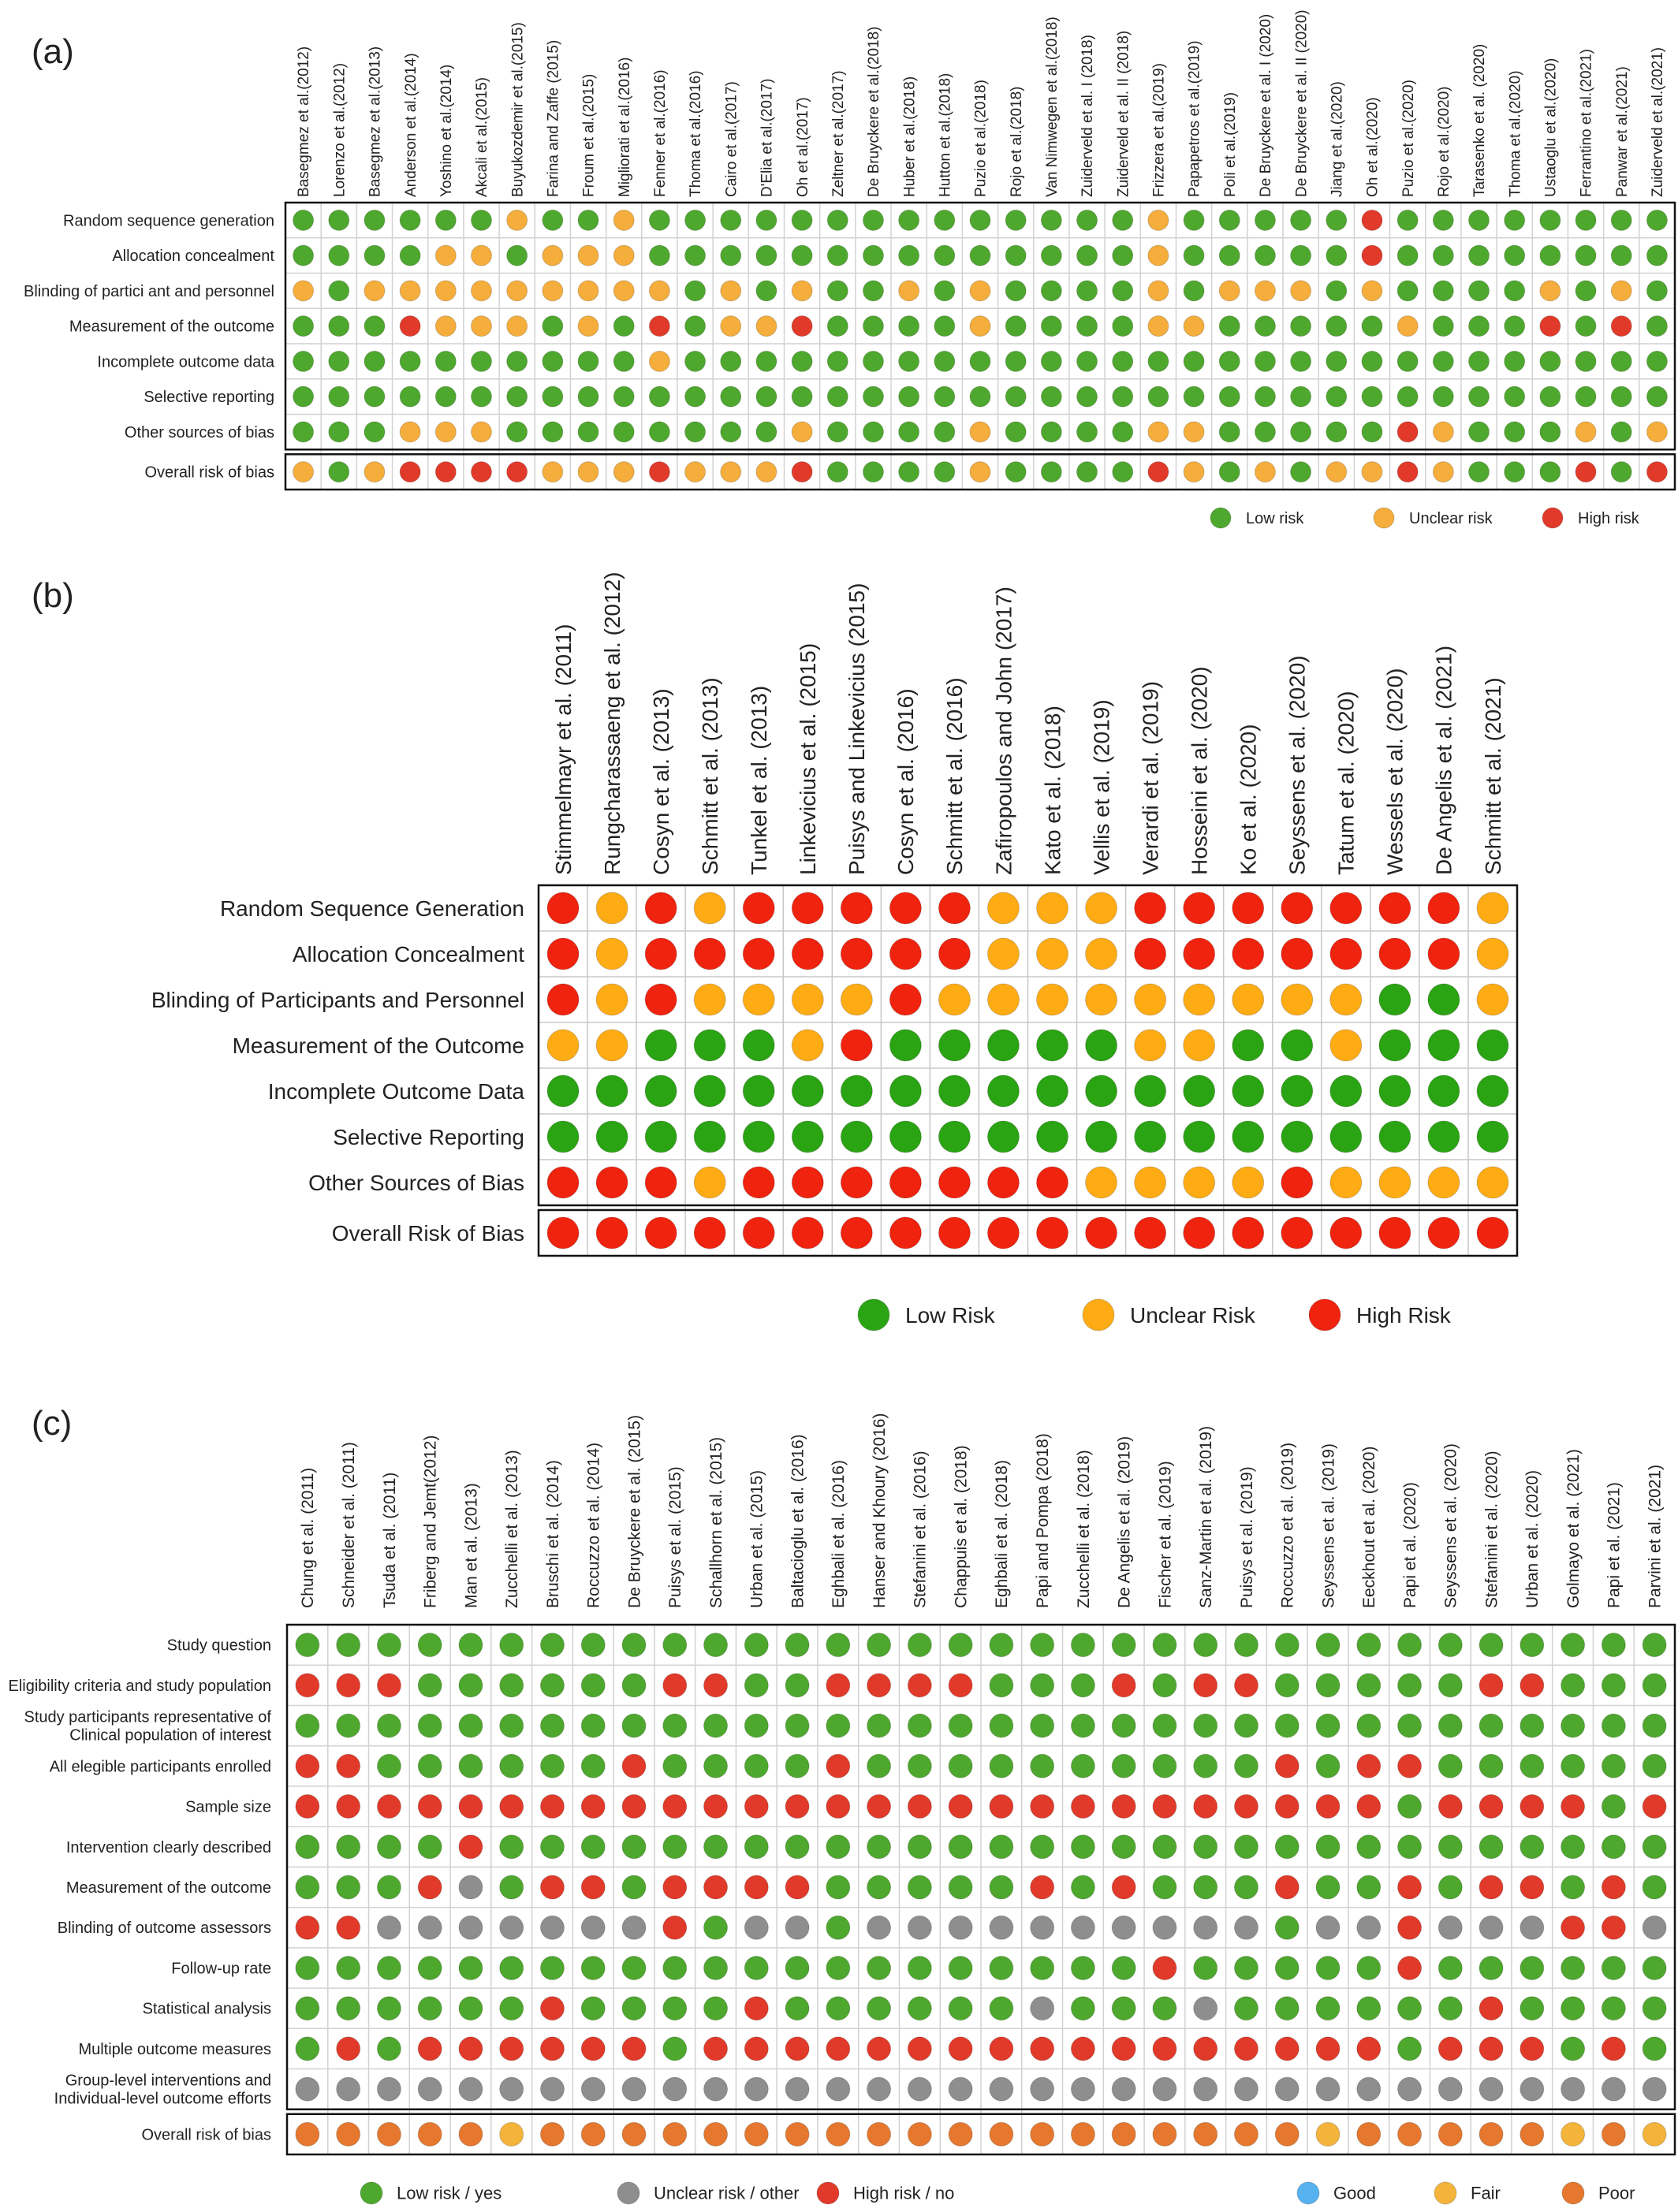  What do you see at coordinates (563, 750) in the screenshot?
I see `column-label-stimmelmayr-et-al-2011: Stimmelmayr et al. (2011)` at bounding box center [563, 750].